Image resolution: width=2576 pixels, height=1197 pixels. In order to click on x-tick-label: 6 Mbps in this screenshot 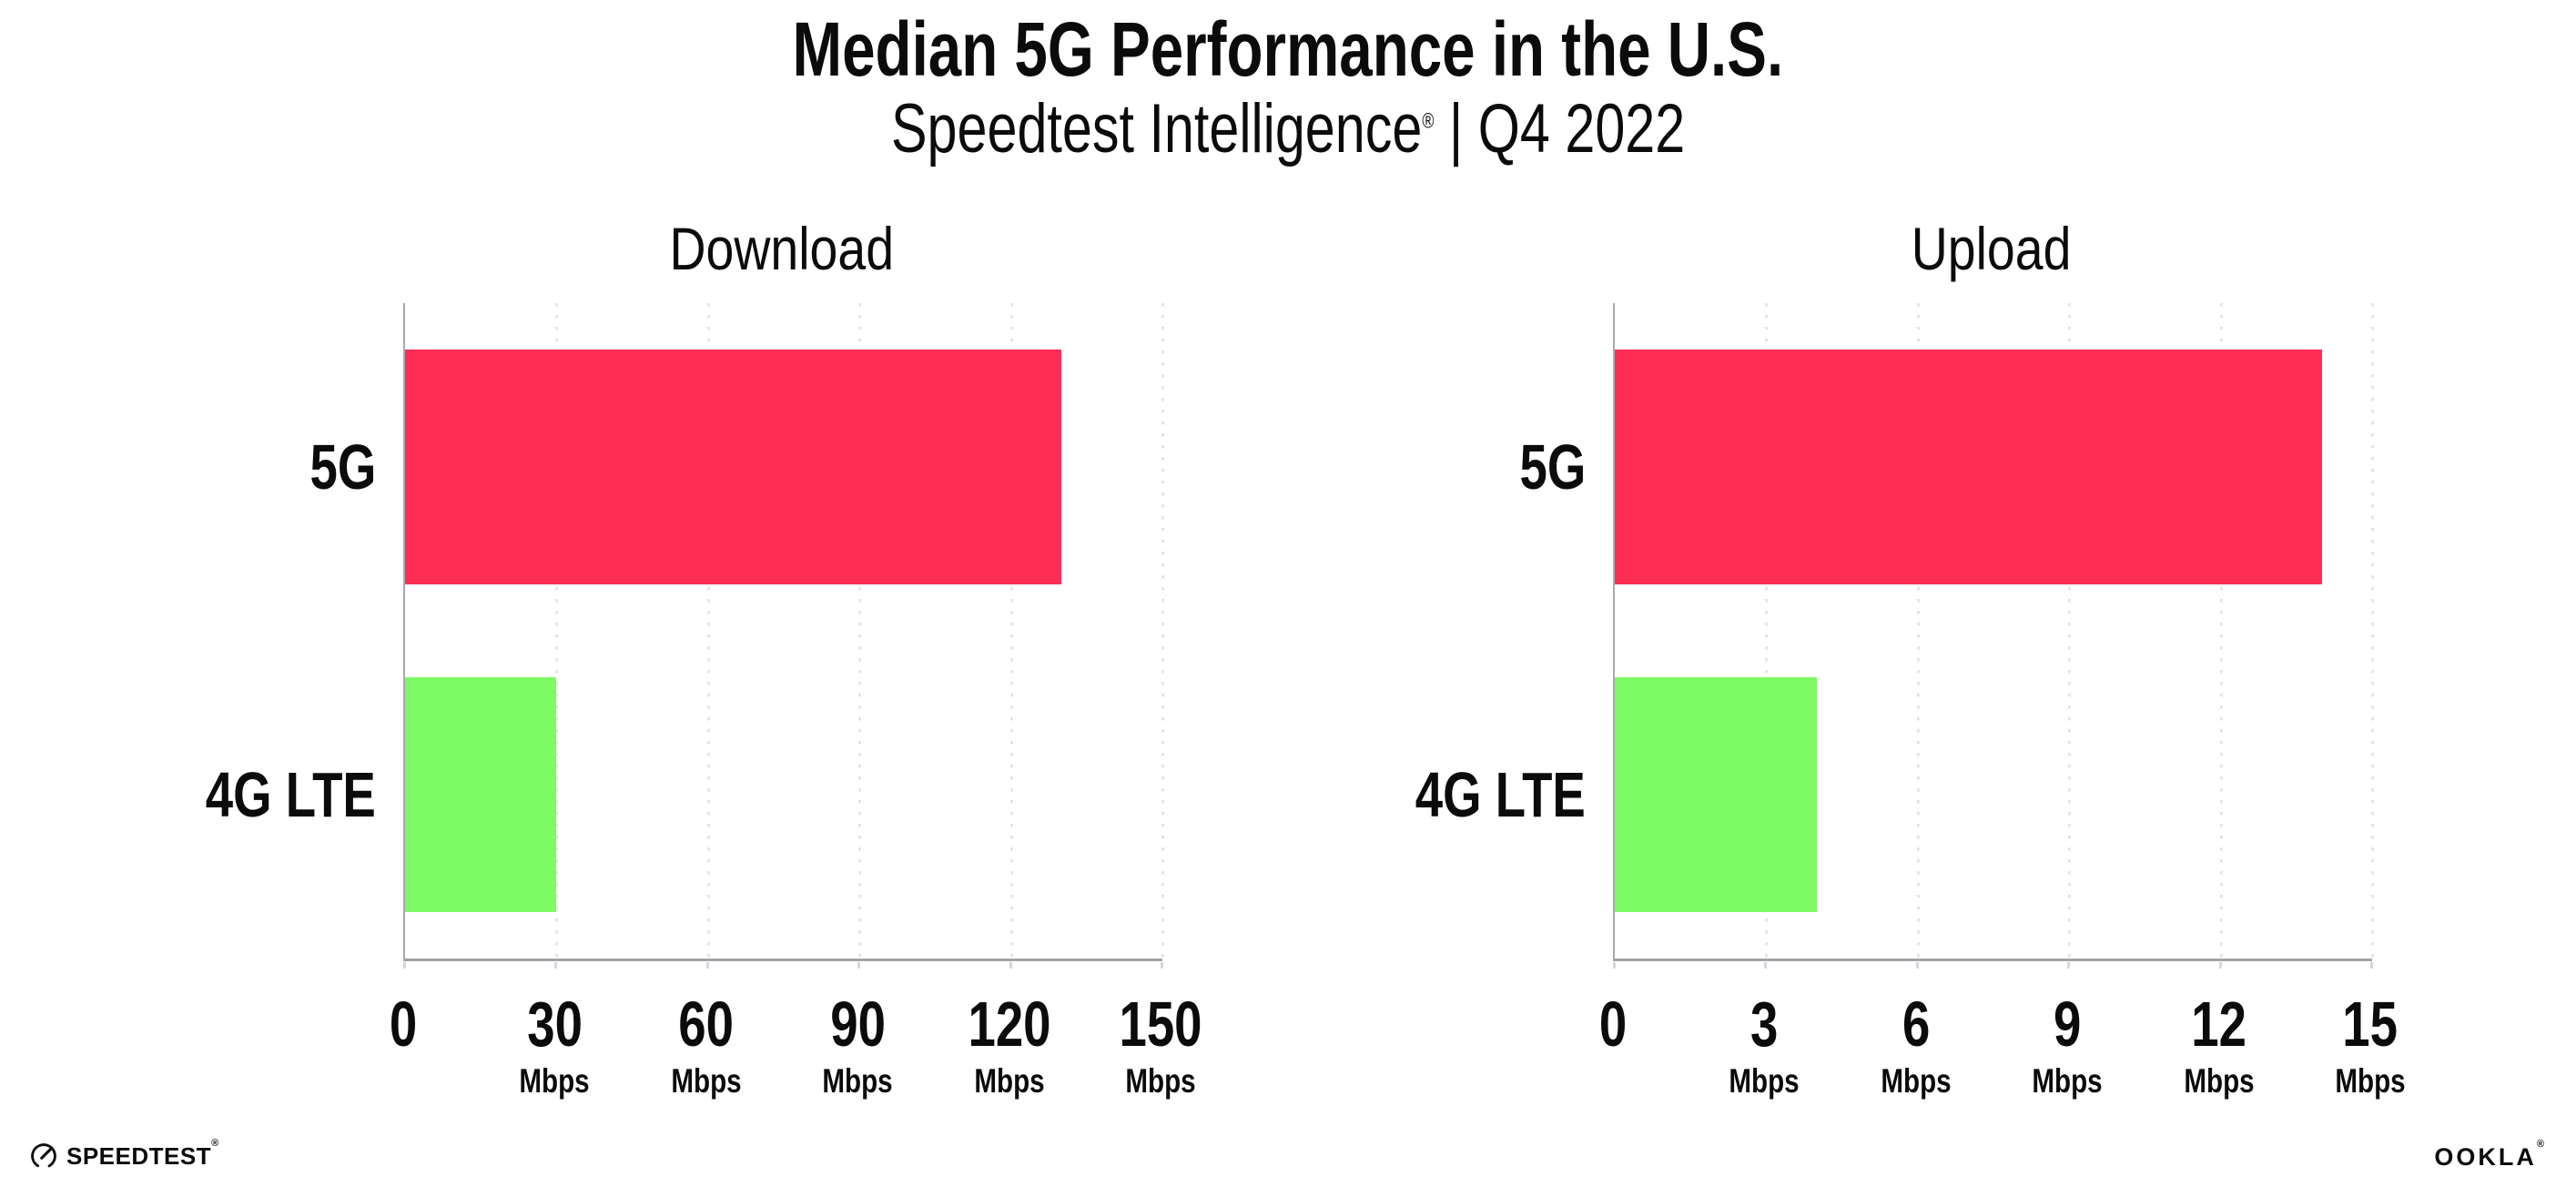, I will do `click(1915, 1045)`.